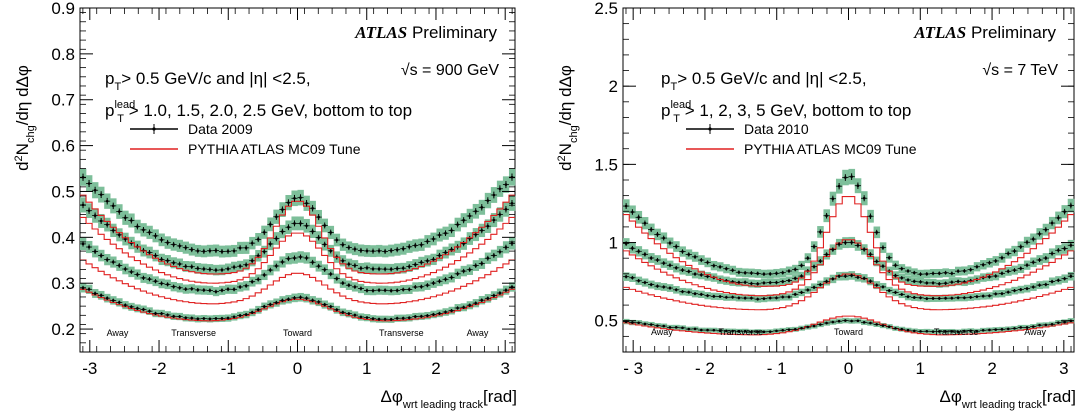 The image size is (1078, 416). I want to click on y-tick-label: 0.4, so click(63, 237).